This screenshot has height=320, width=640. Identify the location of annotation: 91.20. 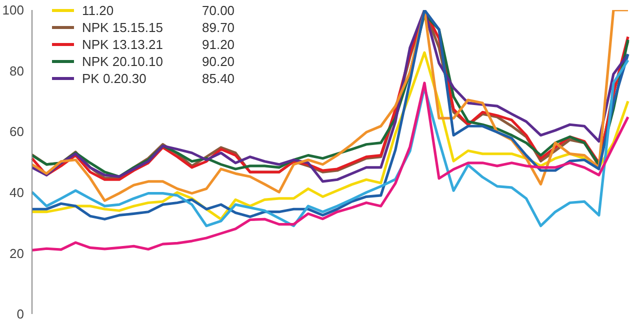
(218, 44).